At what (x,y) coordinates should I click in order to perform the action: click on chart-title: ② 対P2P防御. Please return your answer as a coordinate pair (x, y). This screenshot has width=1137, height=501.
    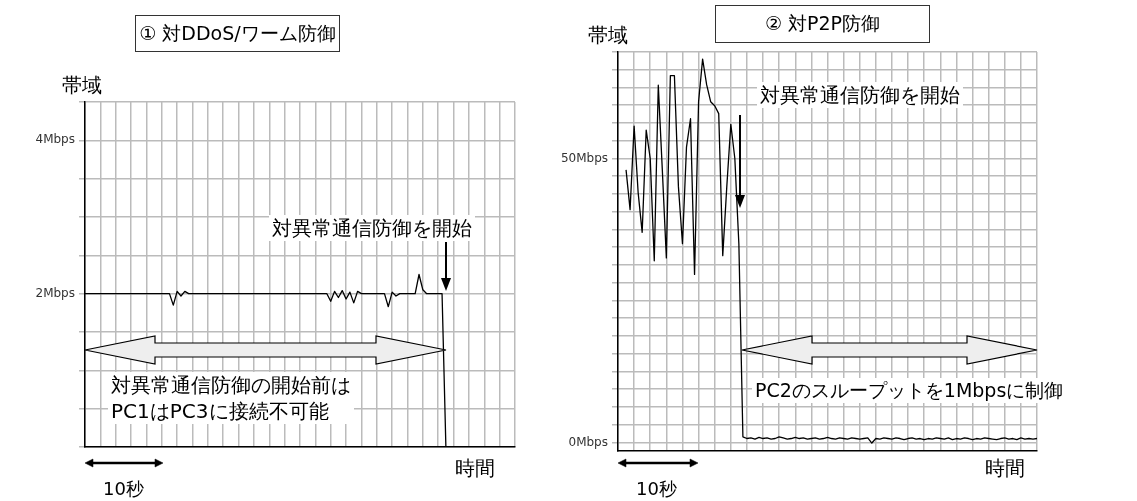
    Looking at the image, I should click on (822, 24).